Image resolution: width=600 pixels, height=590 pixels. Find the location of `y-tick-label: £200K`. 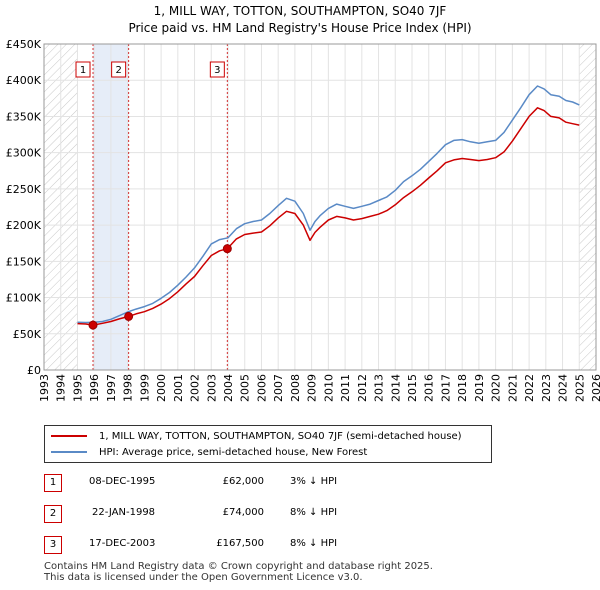

y-tick-label: £200K is located at coordinates (24, 225).